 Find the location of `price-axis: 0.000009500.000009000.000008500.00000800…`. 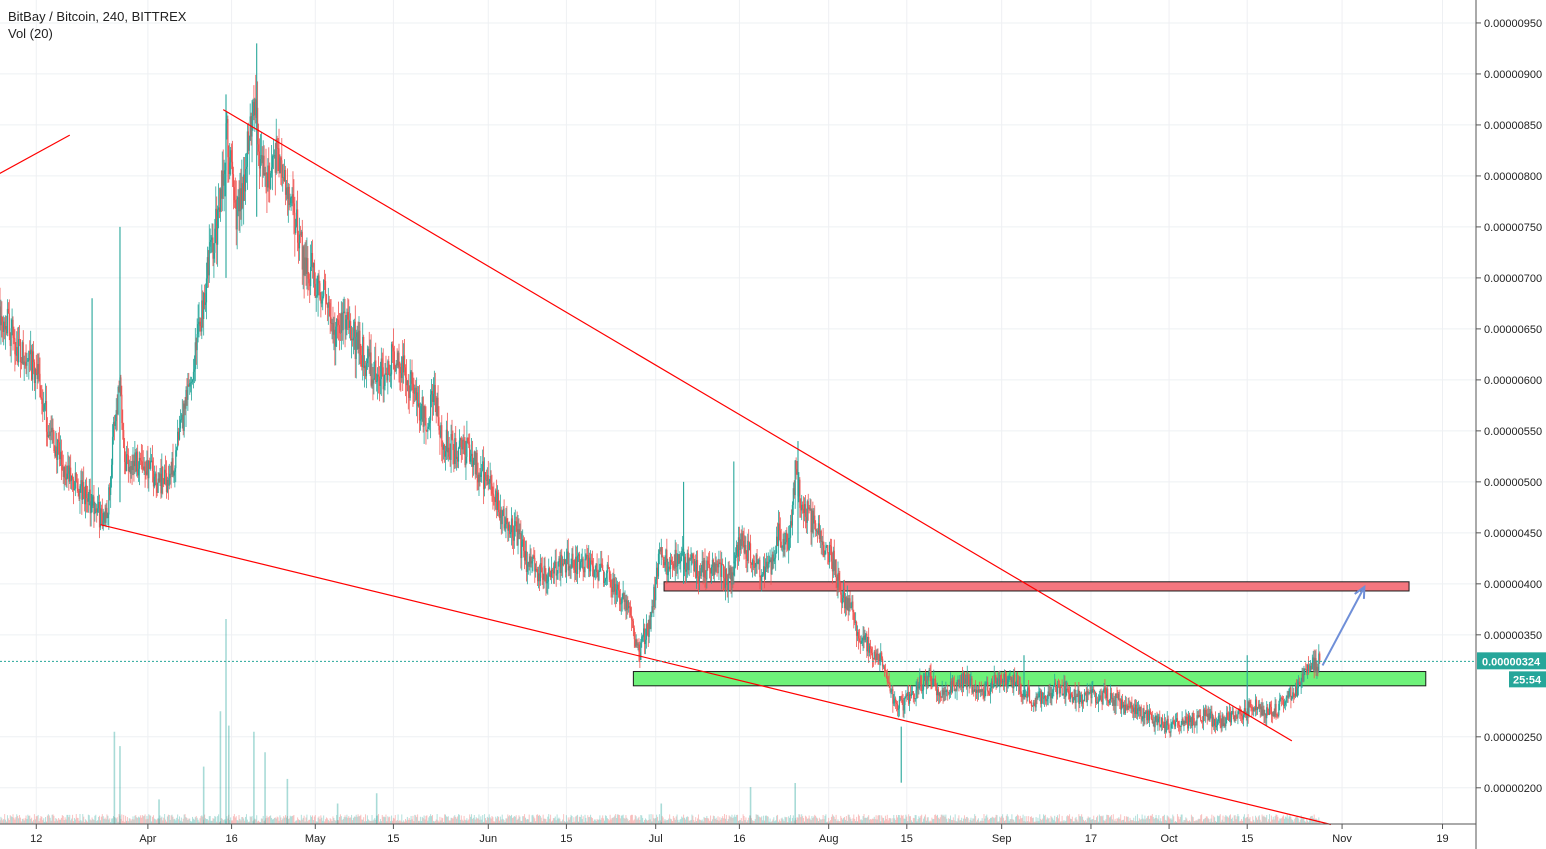

price-axis: 0.000009500.000009000.000008500.00000800… is located at coordinates (1510, 424).